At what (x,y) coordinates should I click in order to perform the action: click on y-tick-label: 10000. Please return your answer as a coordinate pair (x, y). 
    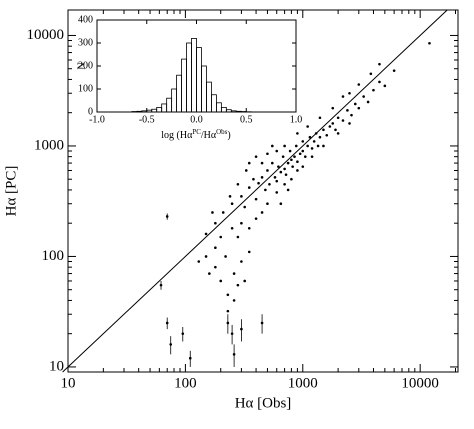
    Looking at the image, I should click on (46, 35).